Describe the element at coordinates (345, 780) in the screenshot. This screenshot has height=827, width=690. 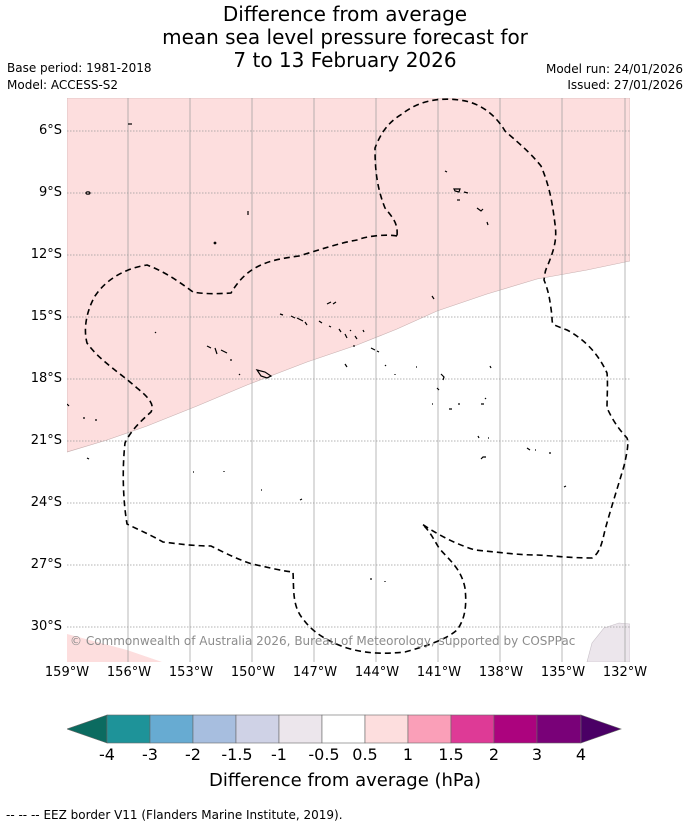
I see `colorbar-title: Difference from average (hPa)` at that location.